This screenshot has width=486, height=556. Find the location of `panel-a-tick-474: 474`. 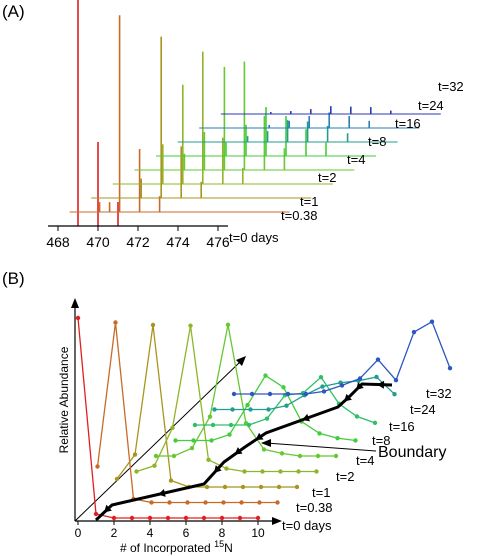

panel-a-tick-474: 474 is located at coordinates (178, 242).